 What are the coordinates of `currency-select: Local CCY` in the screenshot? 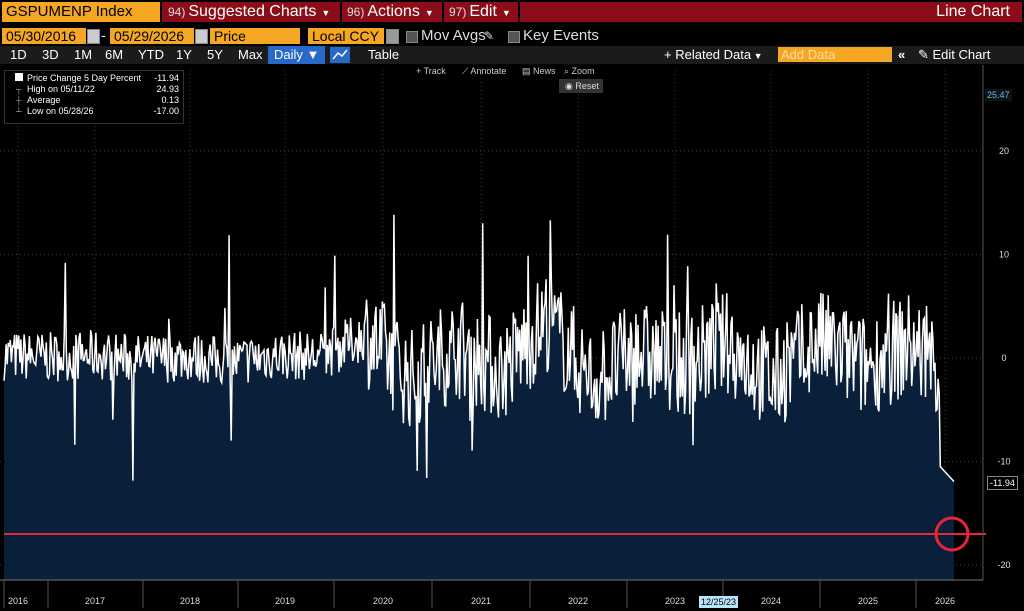 It's located at (346, 36).